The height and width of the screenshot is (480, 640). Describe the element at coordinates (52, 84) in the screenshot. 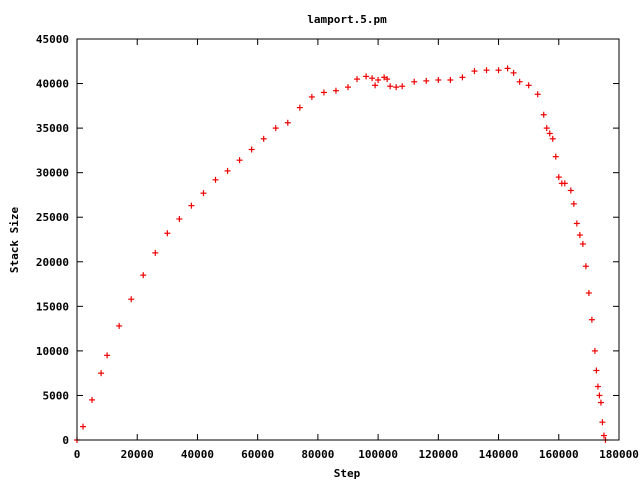

I see `y-tick-label: 40000` at that location.